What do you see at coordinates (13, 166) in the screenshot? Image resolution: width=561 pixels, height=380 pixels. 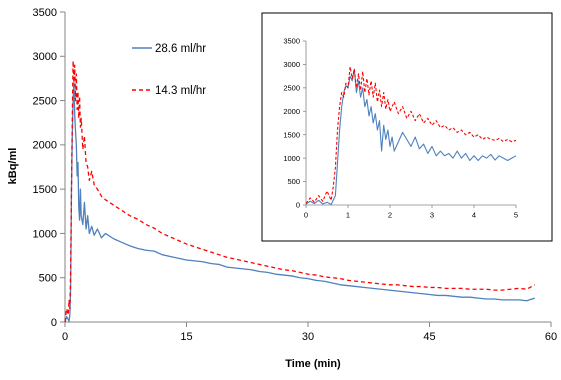 I see `y-axis-title: kBq/ml` at bounding box center [13, 166].